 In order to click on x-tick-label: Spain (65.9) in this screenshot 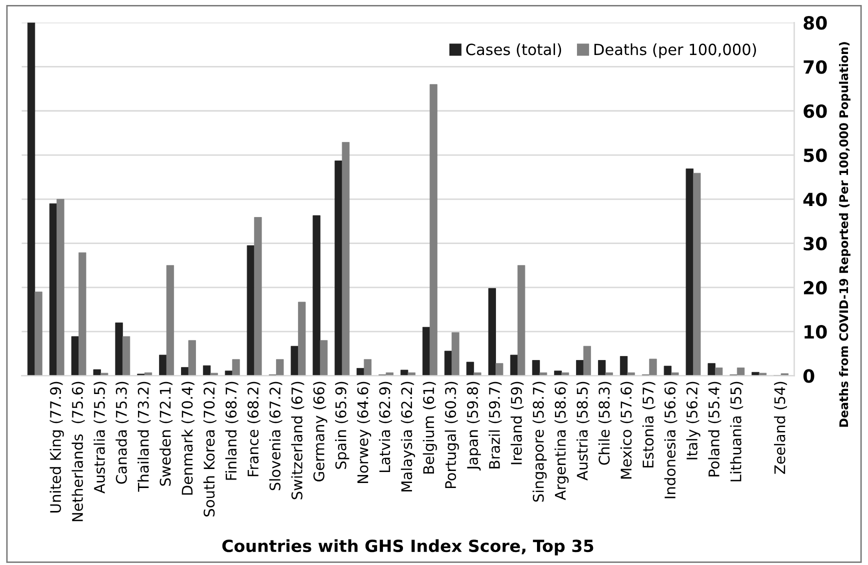, I will do `click(342, 425)`.